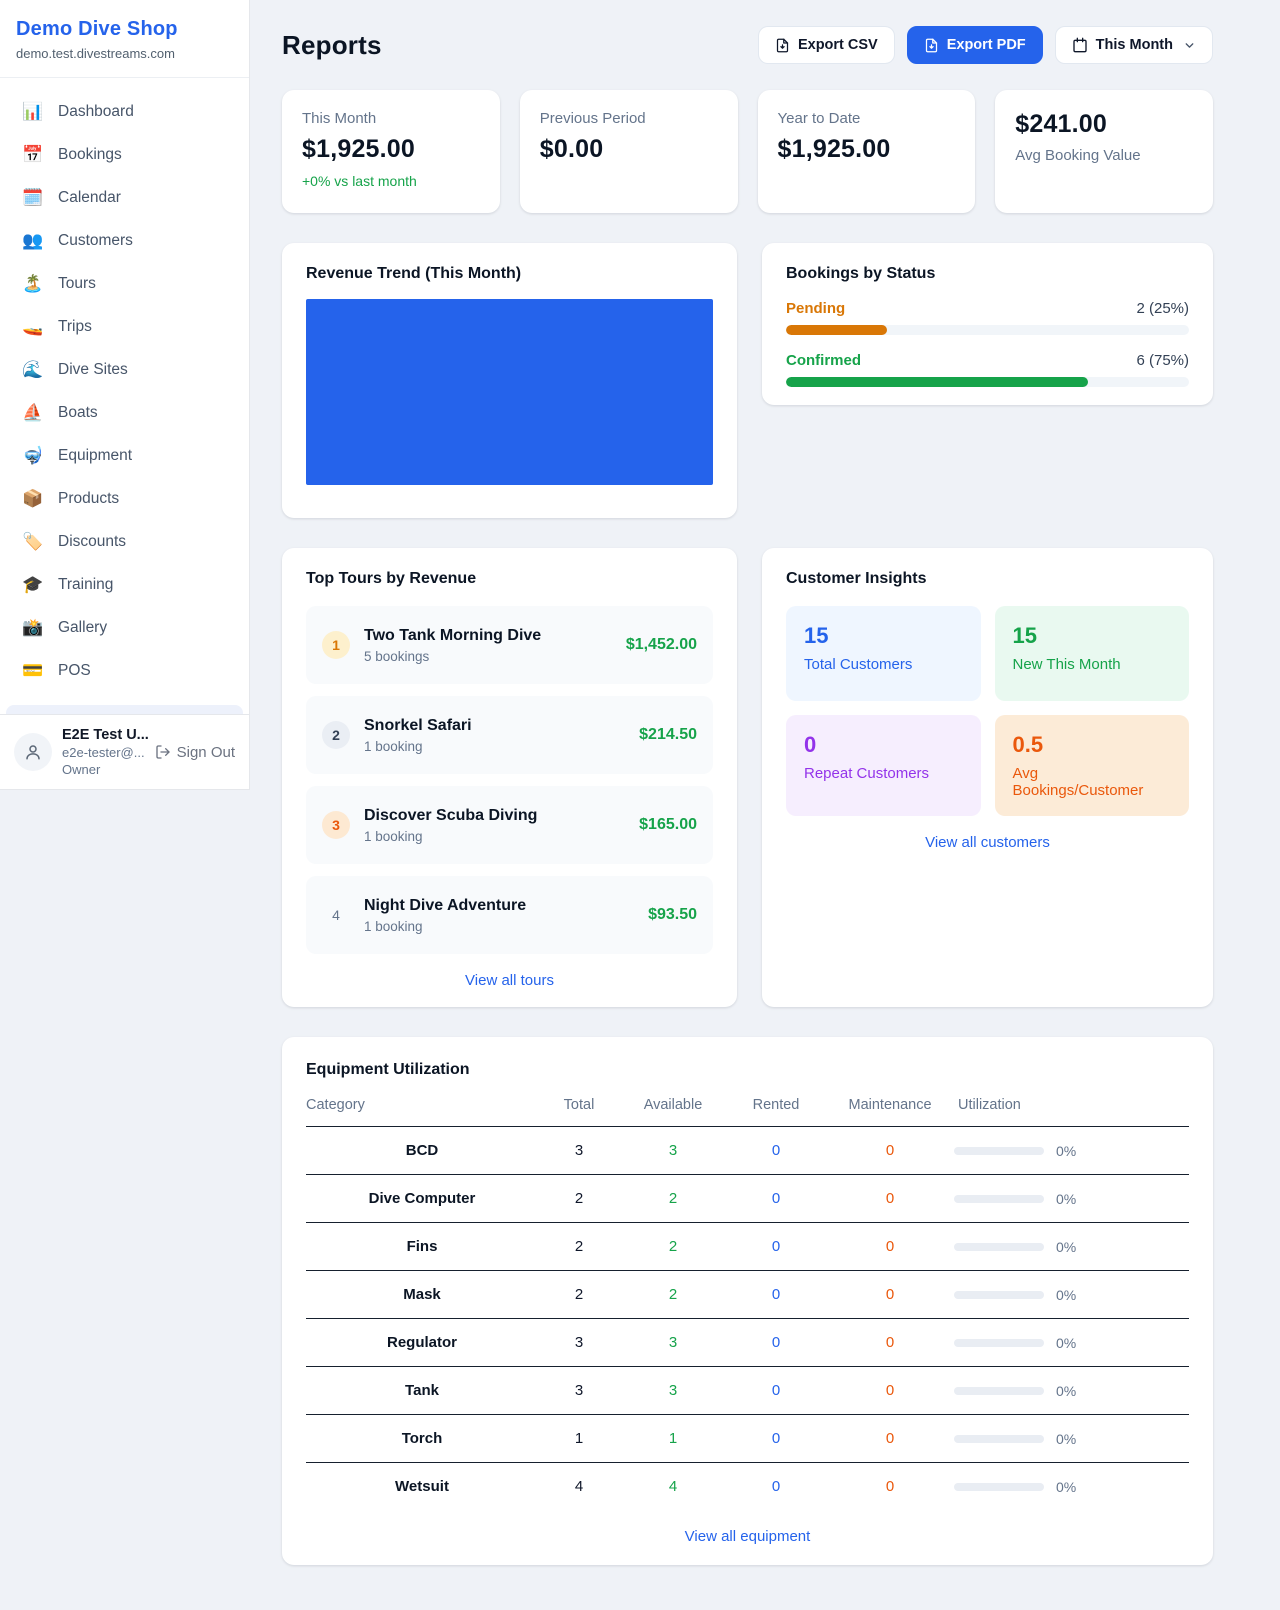 This screenshot has height=1610, width=1280. I want to click on sidebar-item: 📅 Bookings, so click(124, 154).